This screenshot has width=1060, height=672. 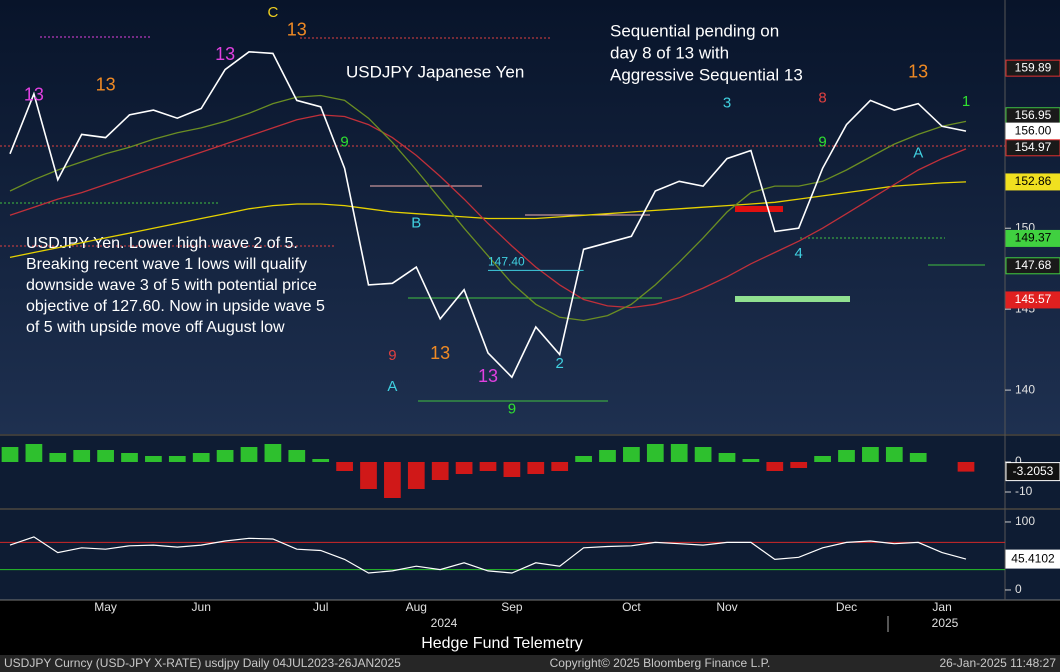 What do you see at coordinates (416, 222) in the screenshot?
I see `sequential-count: B` at bounding box center [416, 222].